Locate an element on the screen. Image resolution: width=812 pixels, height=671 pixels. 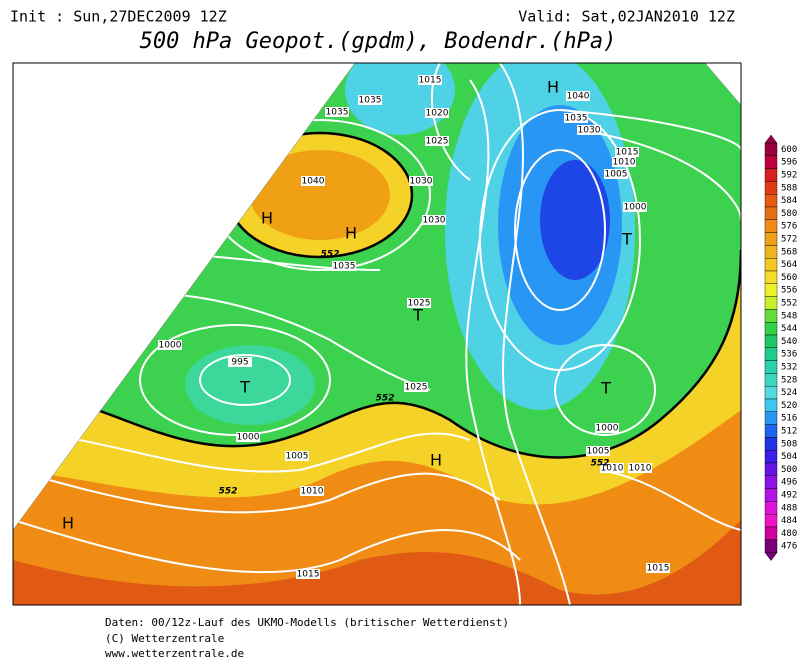
colorbar-label: 508 is located at coordinates (789, 444).